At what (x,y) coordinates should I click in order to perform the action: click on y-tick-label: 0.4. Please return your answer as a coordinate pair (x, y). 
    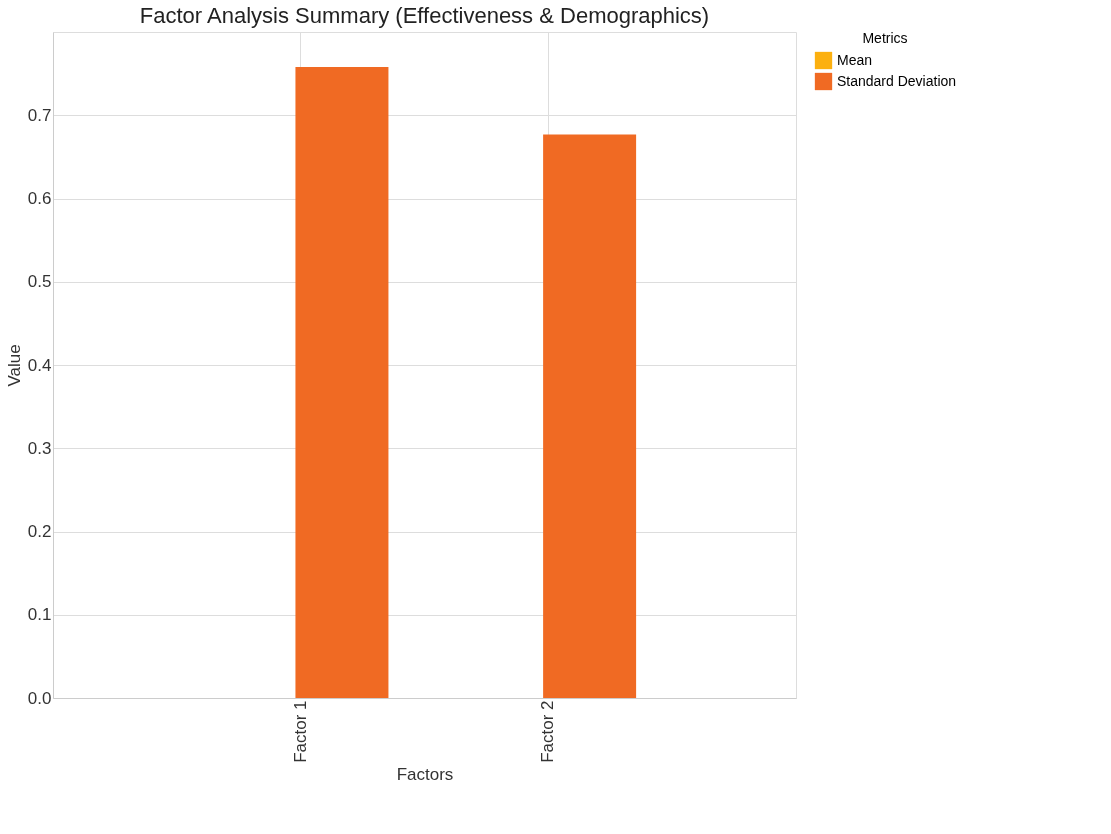
    Looking at the image, I should click on (39, 365).